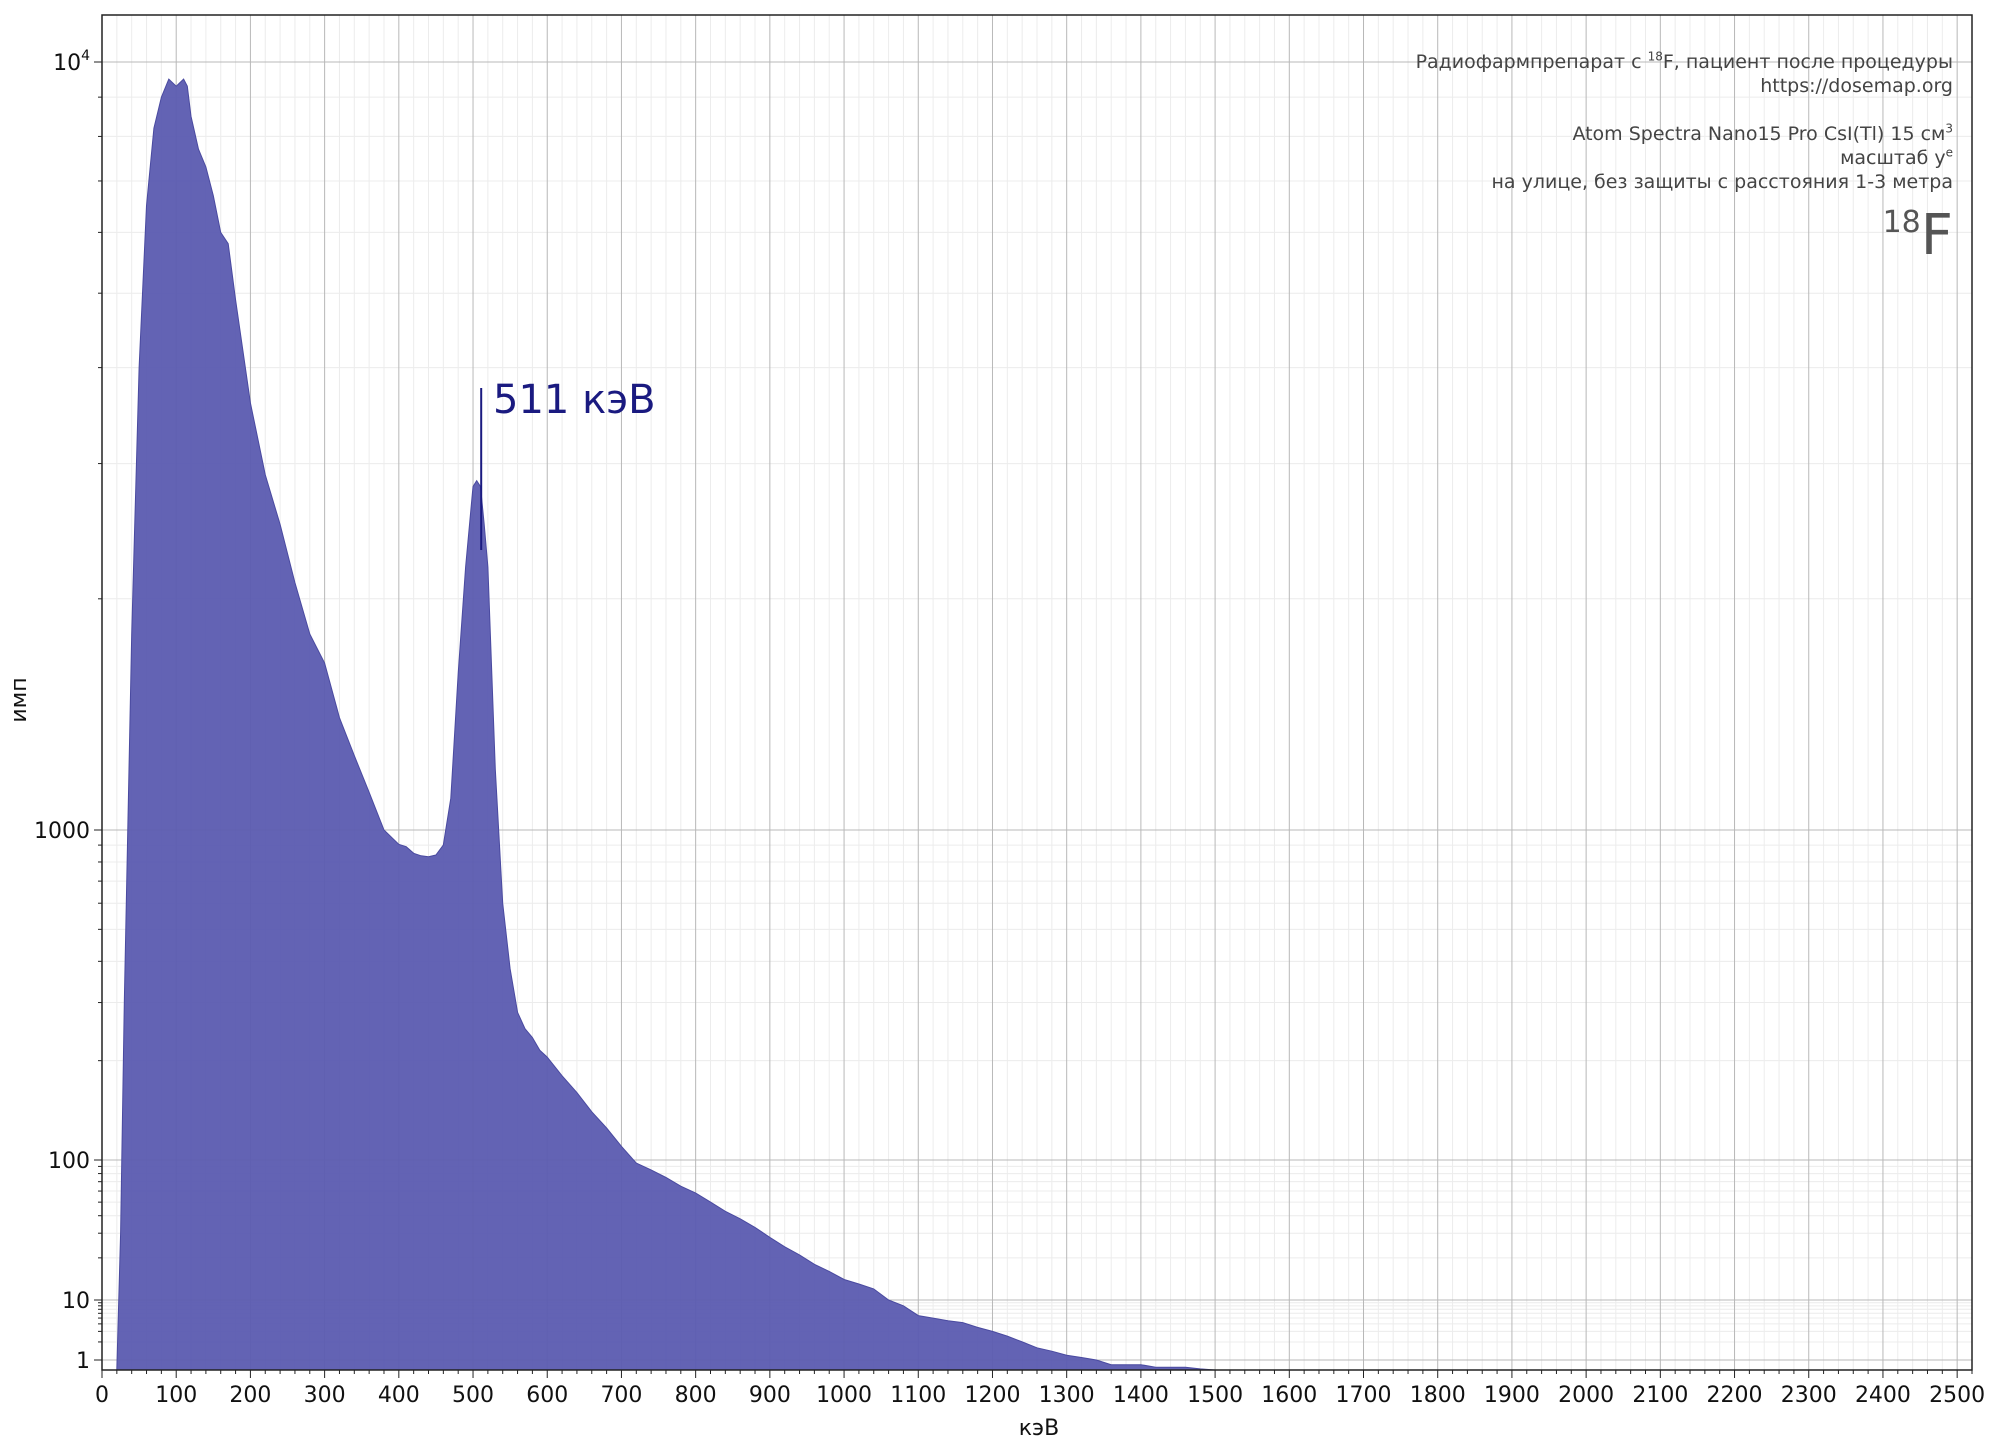  I want to click on x-tick-label: 2300, so click(1809, 1395).